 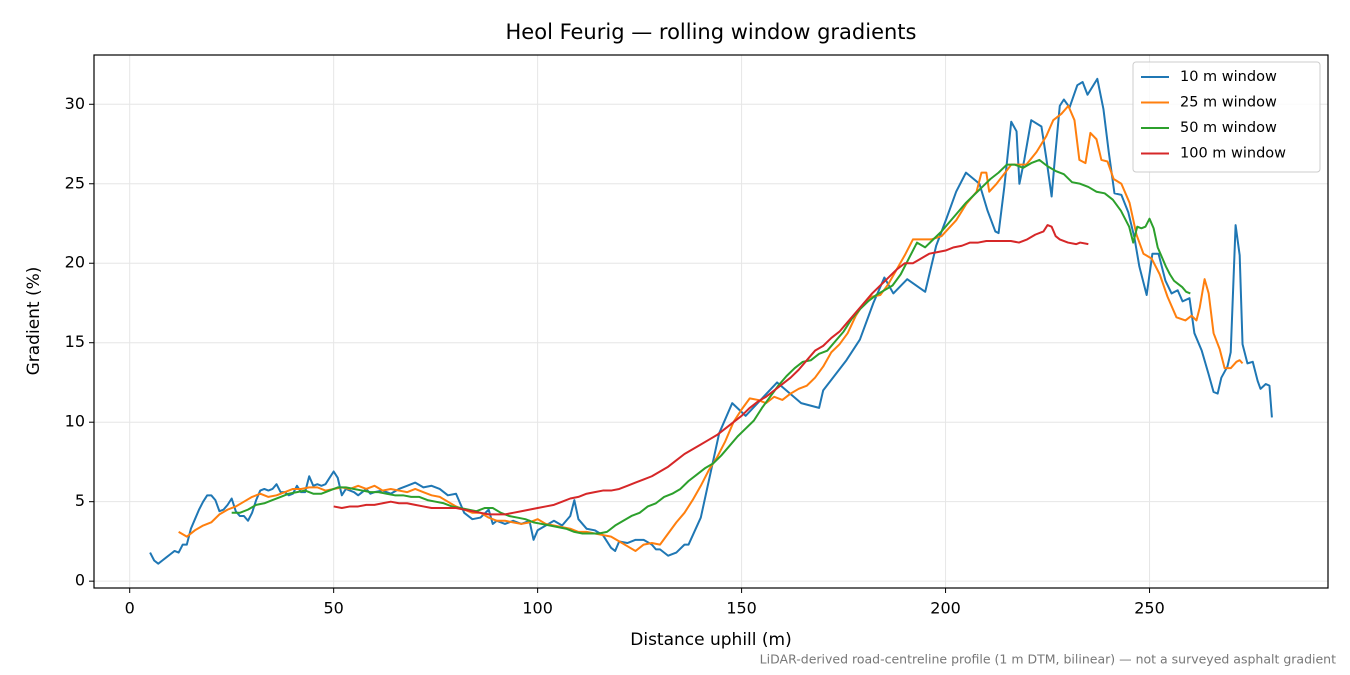 I want to click on legend-label: 25 m window, so click(x=1228, y=103).